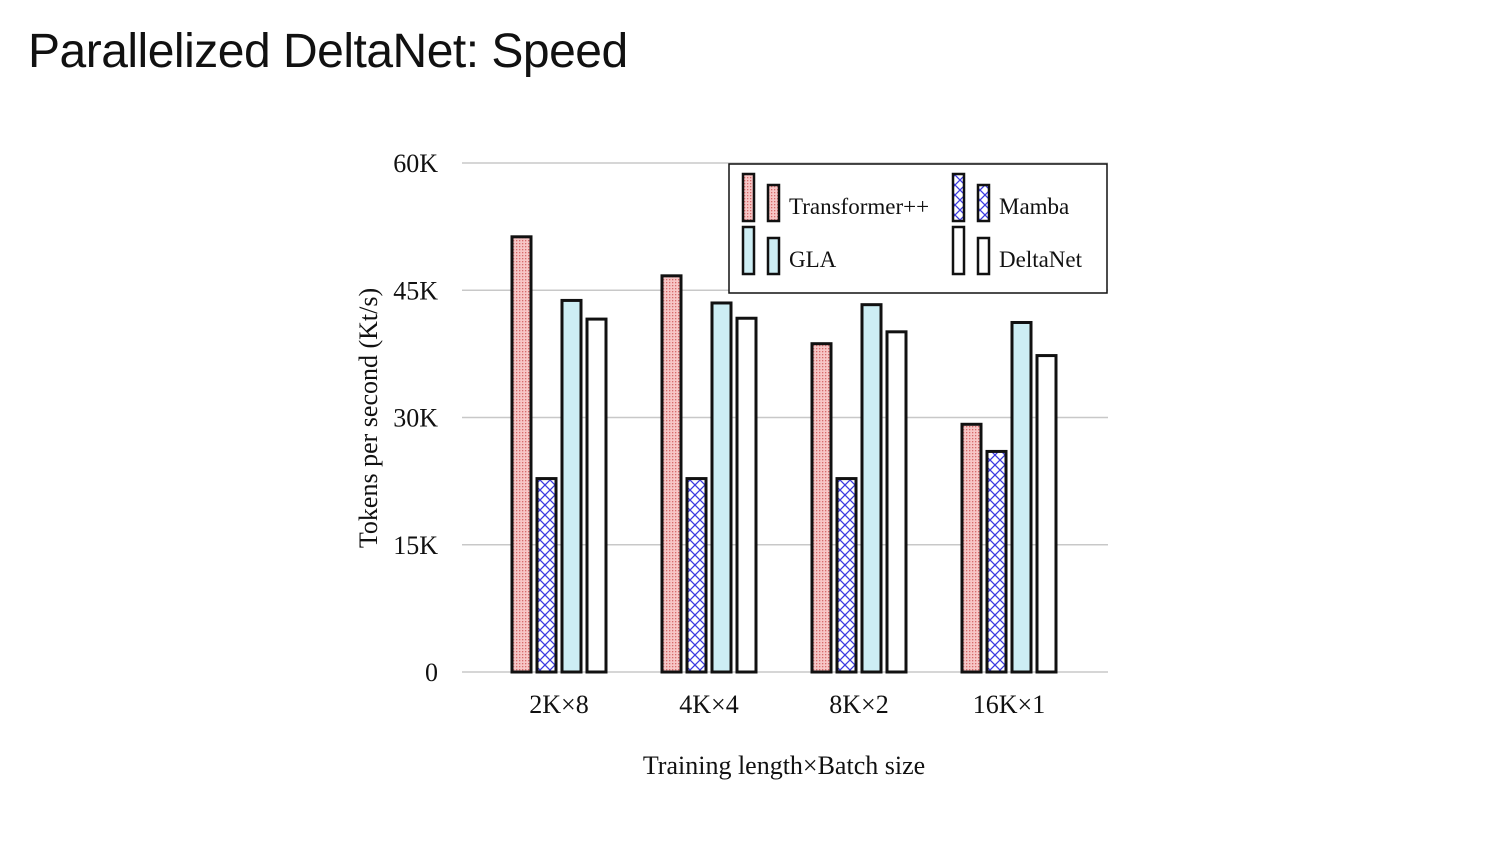 The image size is (1500, 844). Describe the element at coordinates (1034, 206) in the screenshot. I see `legend-label-mamba: Mamba` at that location.